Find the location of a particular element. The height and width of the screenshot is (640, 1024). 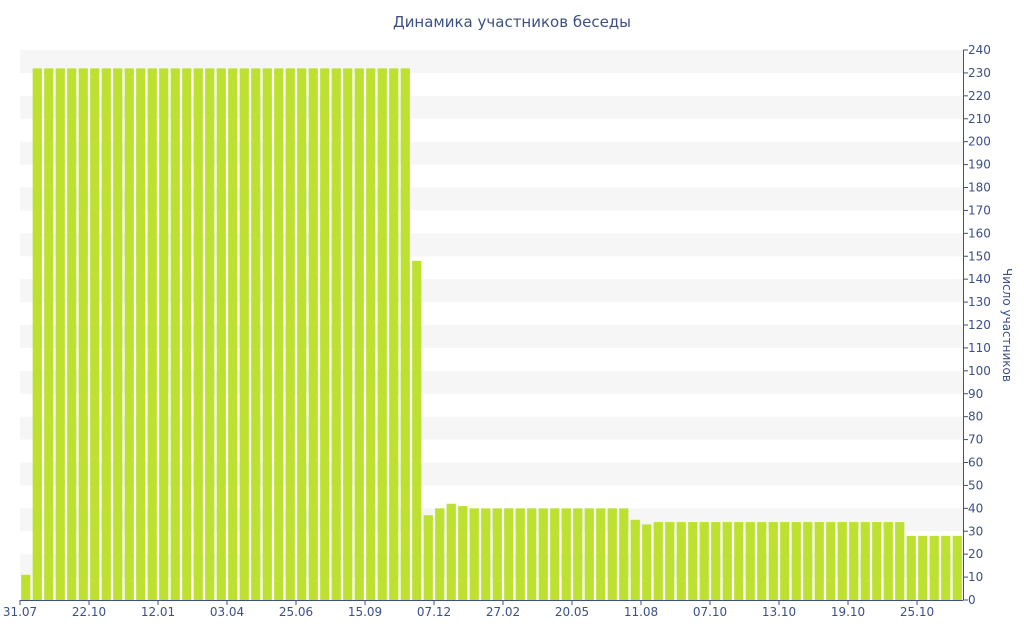

y-tick-label: 170 is located at coordinates (979, 210).